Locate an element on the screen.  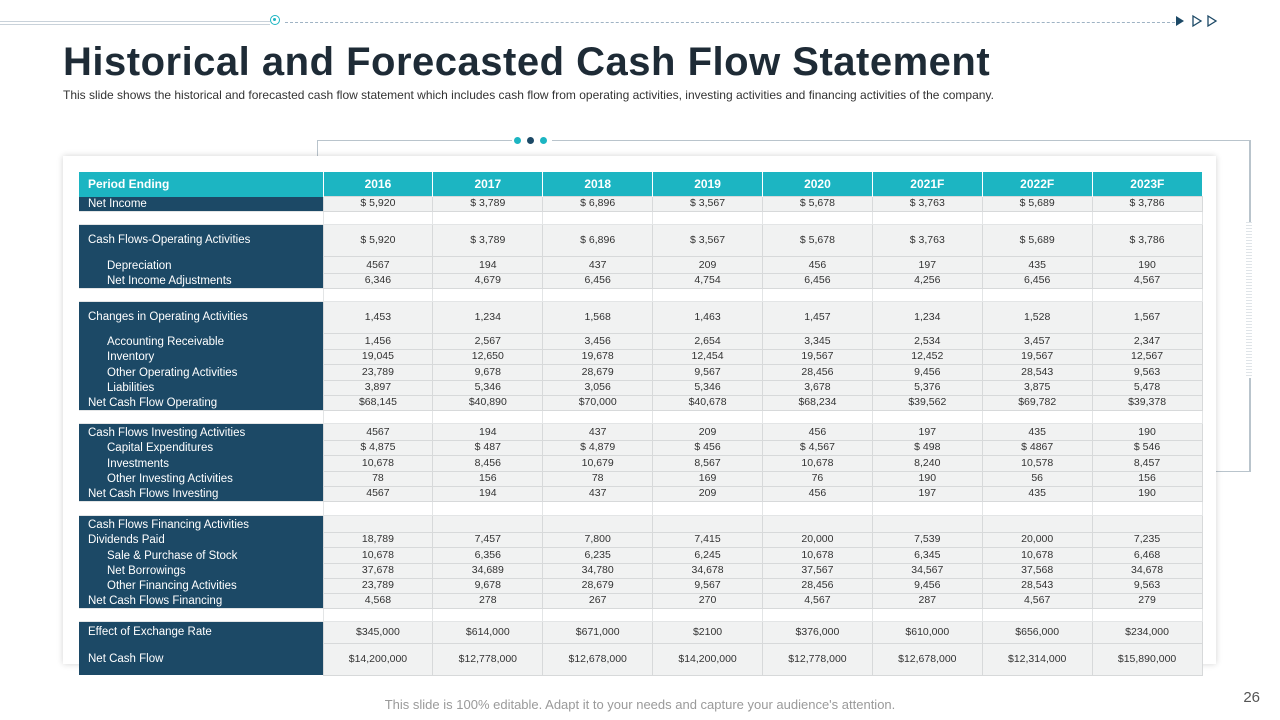
table-cell: $12,778,000 is located at coordinates (488, 659).